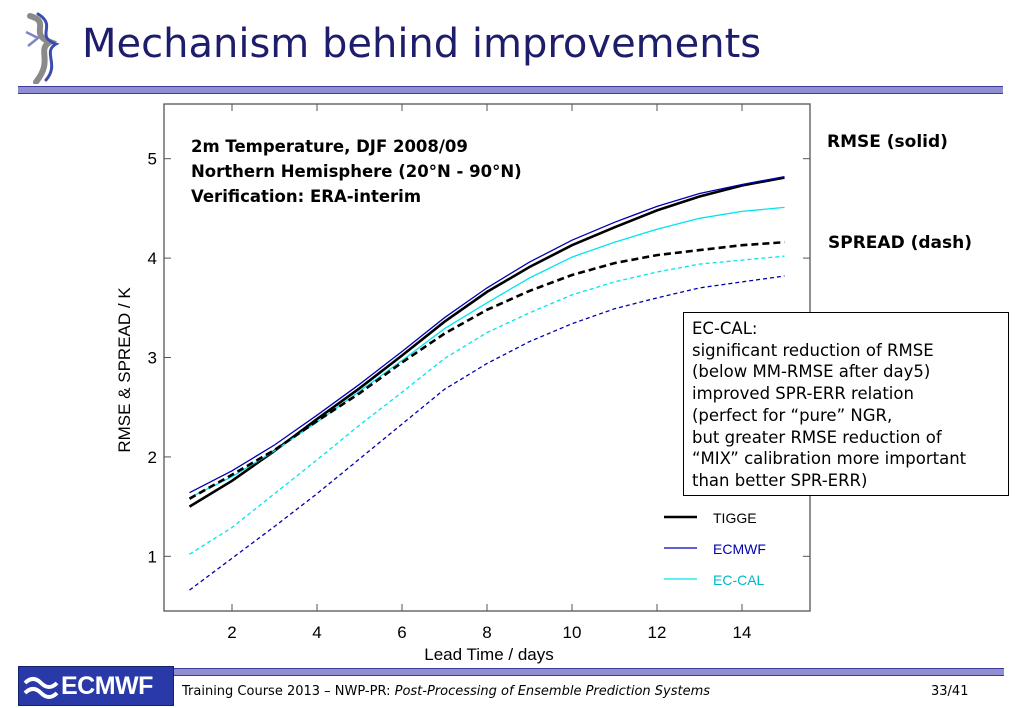  I want to click on spread-dash-label: SPREAD (dash), so click(900, 243).